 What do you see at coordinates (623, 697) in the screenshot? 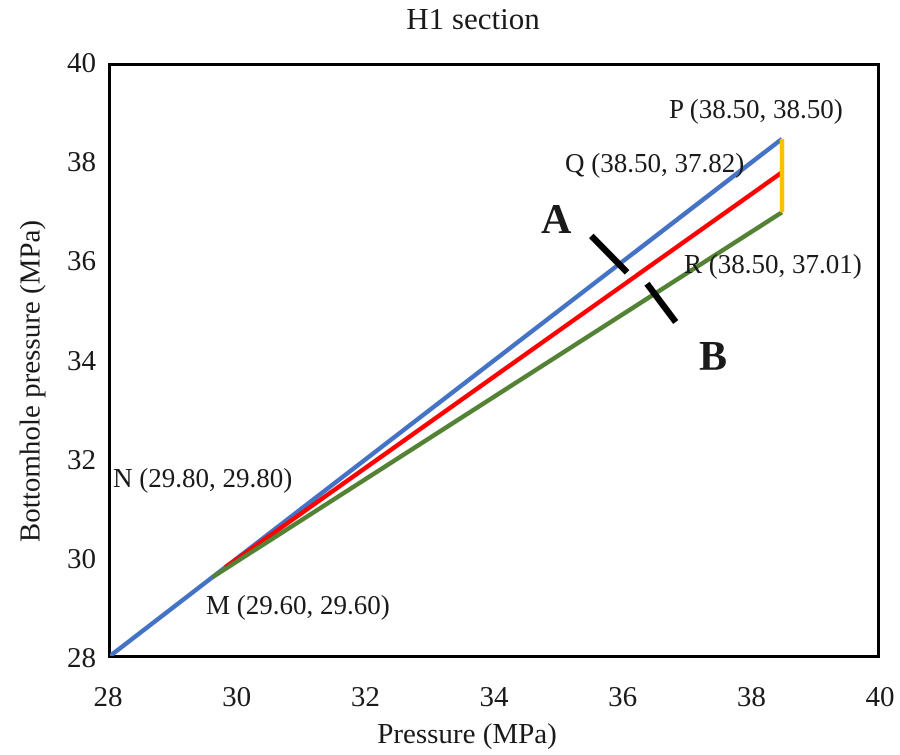
I see `x-tick-label: 36` at bounding box center [623, 697].